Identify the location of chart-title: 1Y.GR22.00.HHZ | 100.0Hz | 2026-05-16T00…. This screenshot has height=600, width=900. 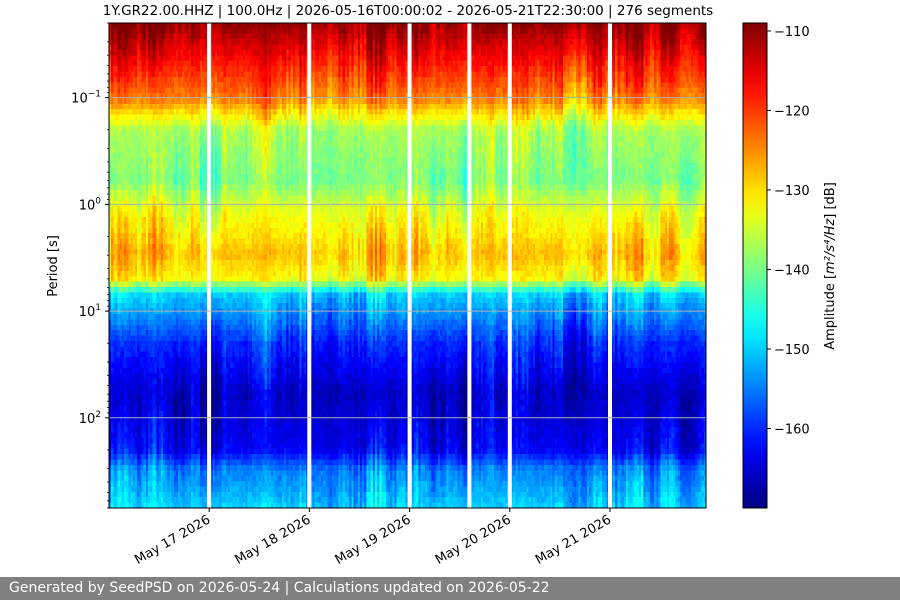
(408, 11).